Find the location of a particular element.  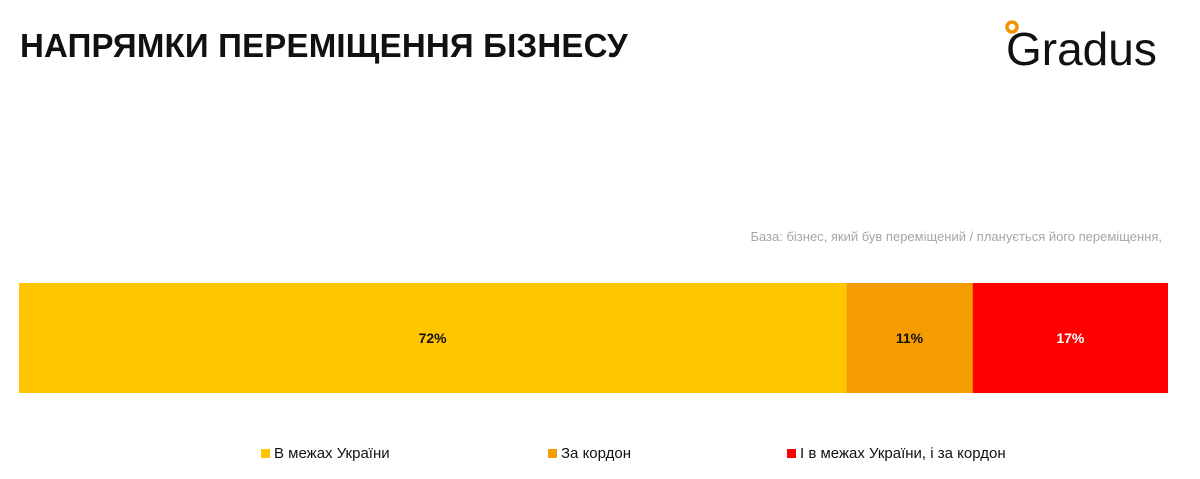

page-title: НАПРЯМКИ ПЕРЕМІЩЕННЯ БІЗНЕСУ is located at coordinates (324, 45).